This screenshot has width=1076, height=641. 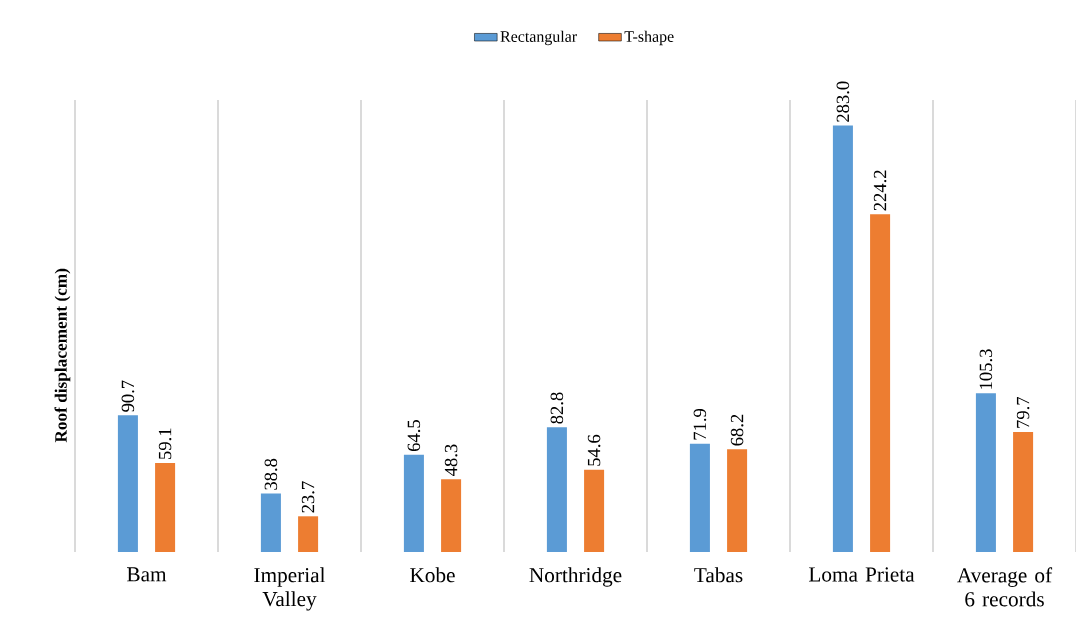 I want to click on data-label: 283.0, so click(x=843, y=101).